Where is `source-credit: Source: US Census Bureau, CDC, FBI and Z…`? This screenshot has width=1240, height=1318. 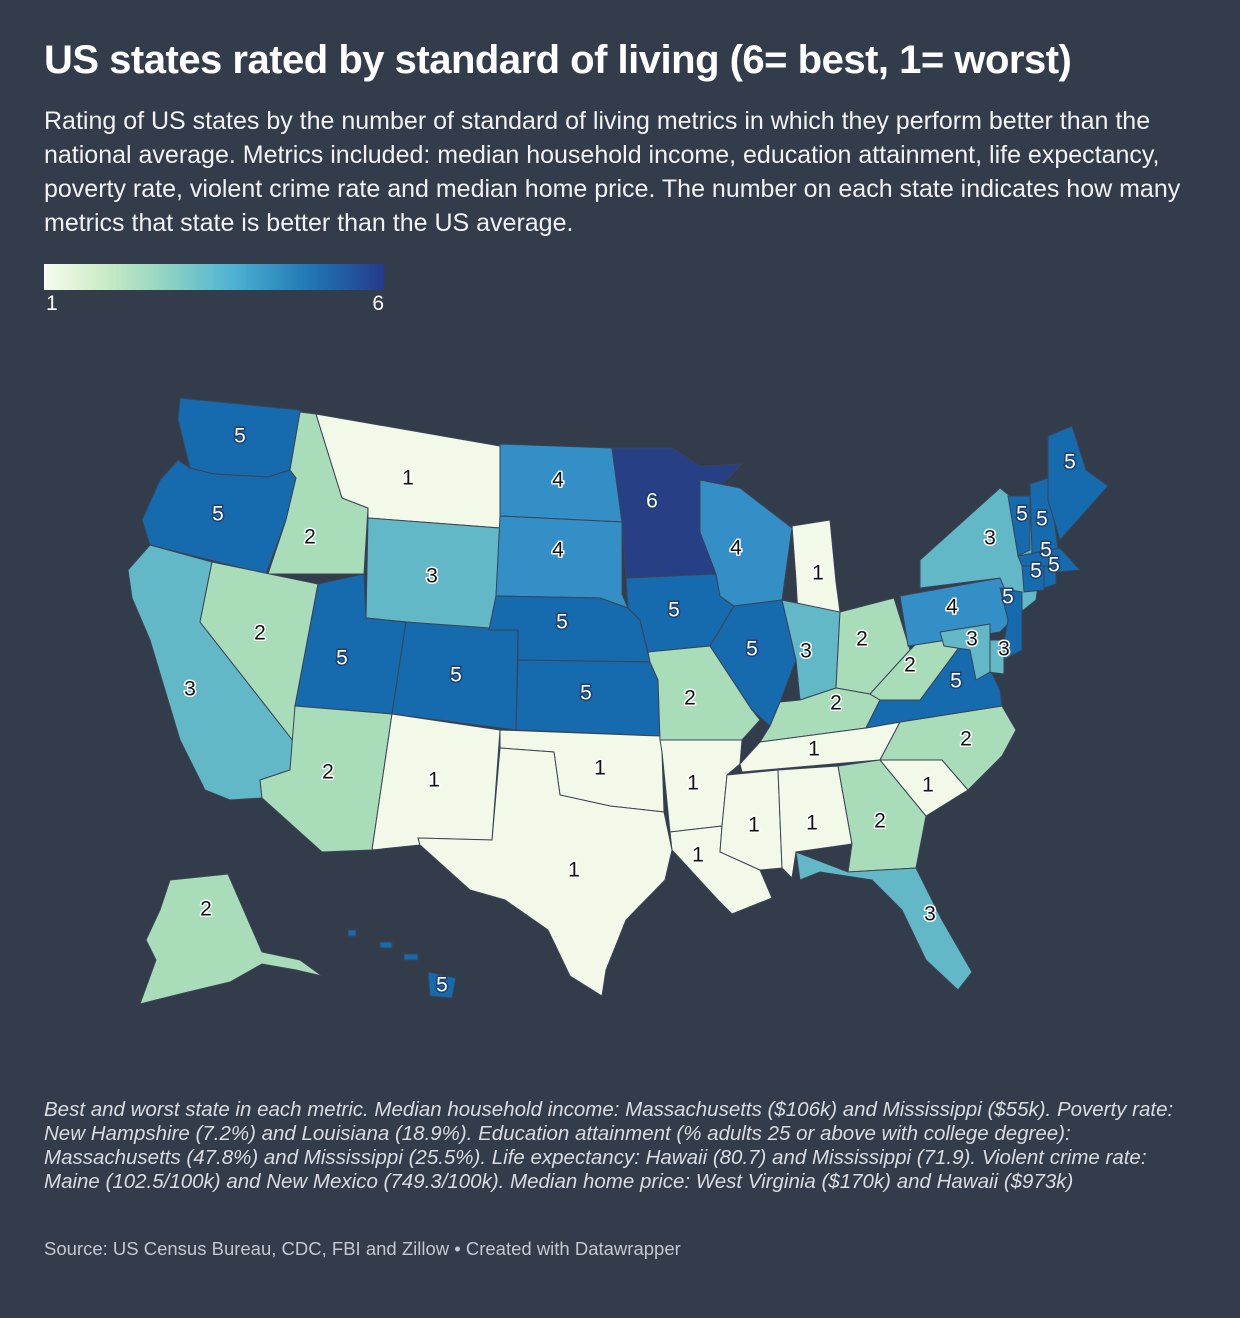
source-credit: Source: US Census Bureau, CDC, FBI and Z… is located at coordinates (362, 1248).